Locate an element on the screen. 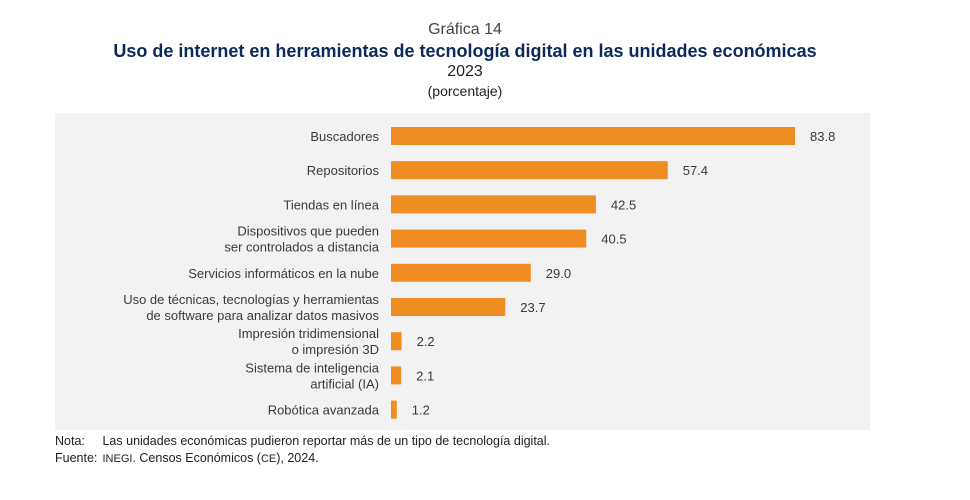 The width and height of the screenshot is (970, 500). category-label: Servicios informáticos en la nube is located at coordinates (283, 273).